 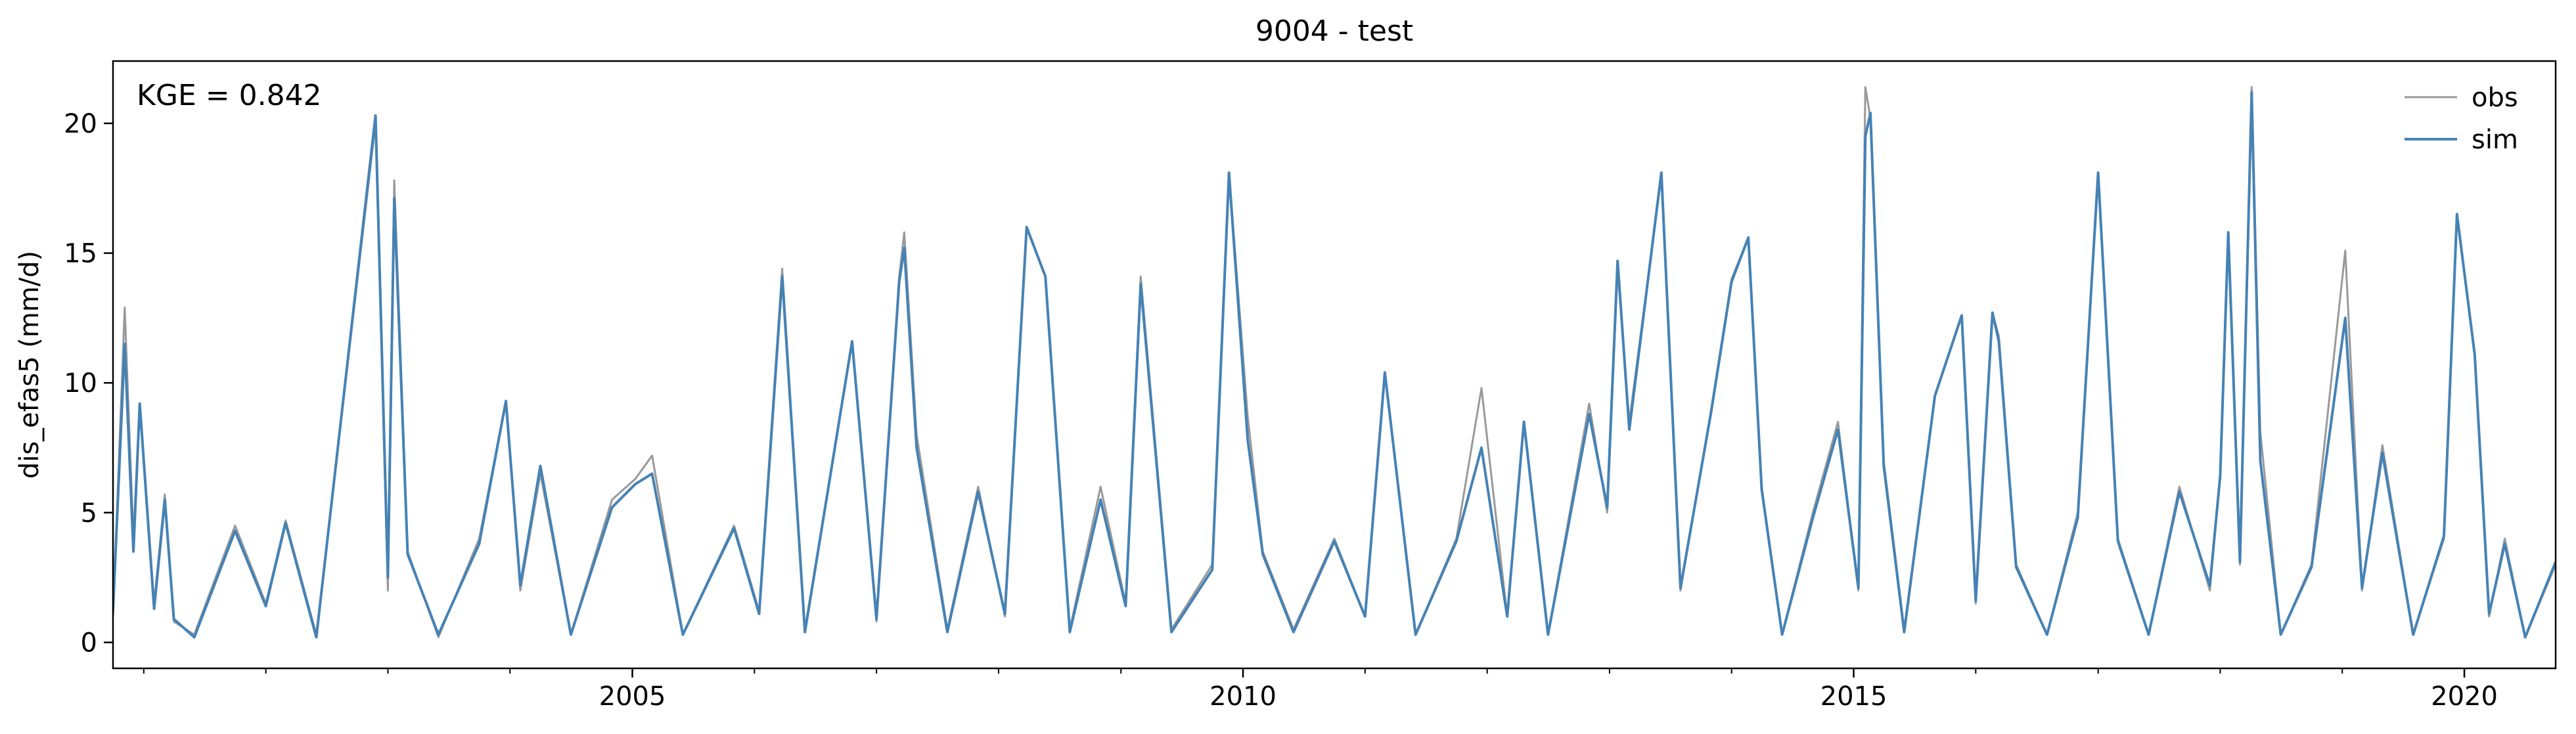 I want to click on legend-label-sim: sim, so click(x=2495, y=140).